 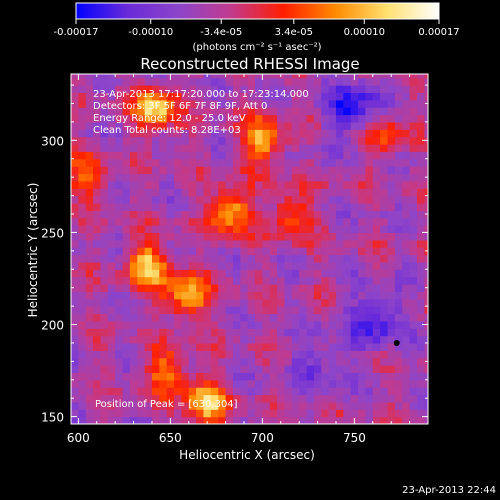 I want to click on y-tick-label: 200, so click(x=52, y=326).